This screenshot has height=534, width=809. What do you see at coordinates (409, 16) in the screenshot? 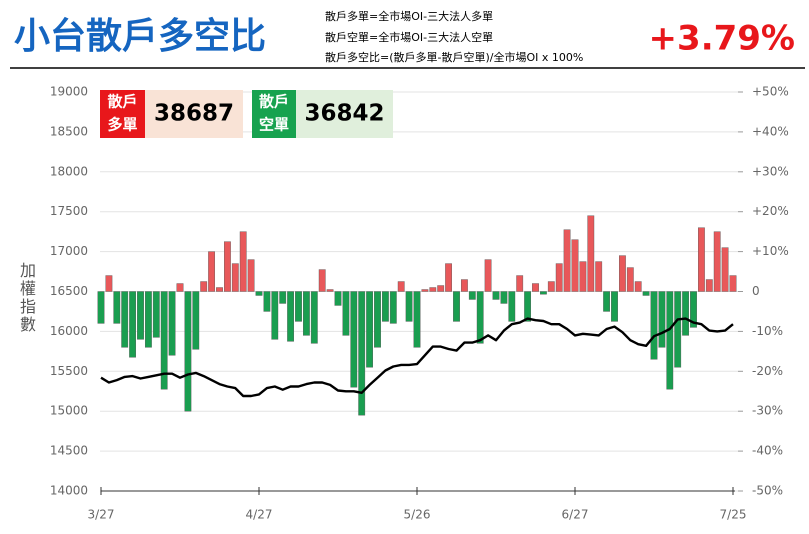
I see `note: 散戶多單=全市場OI-三大法人多單` at bounding box center [409, 16].